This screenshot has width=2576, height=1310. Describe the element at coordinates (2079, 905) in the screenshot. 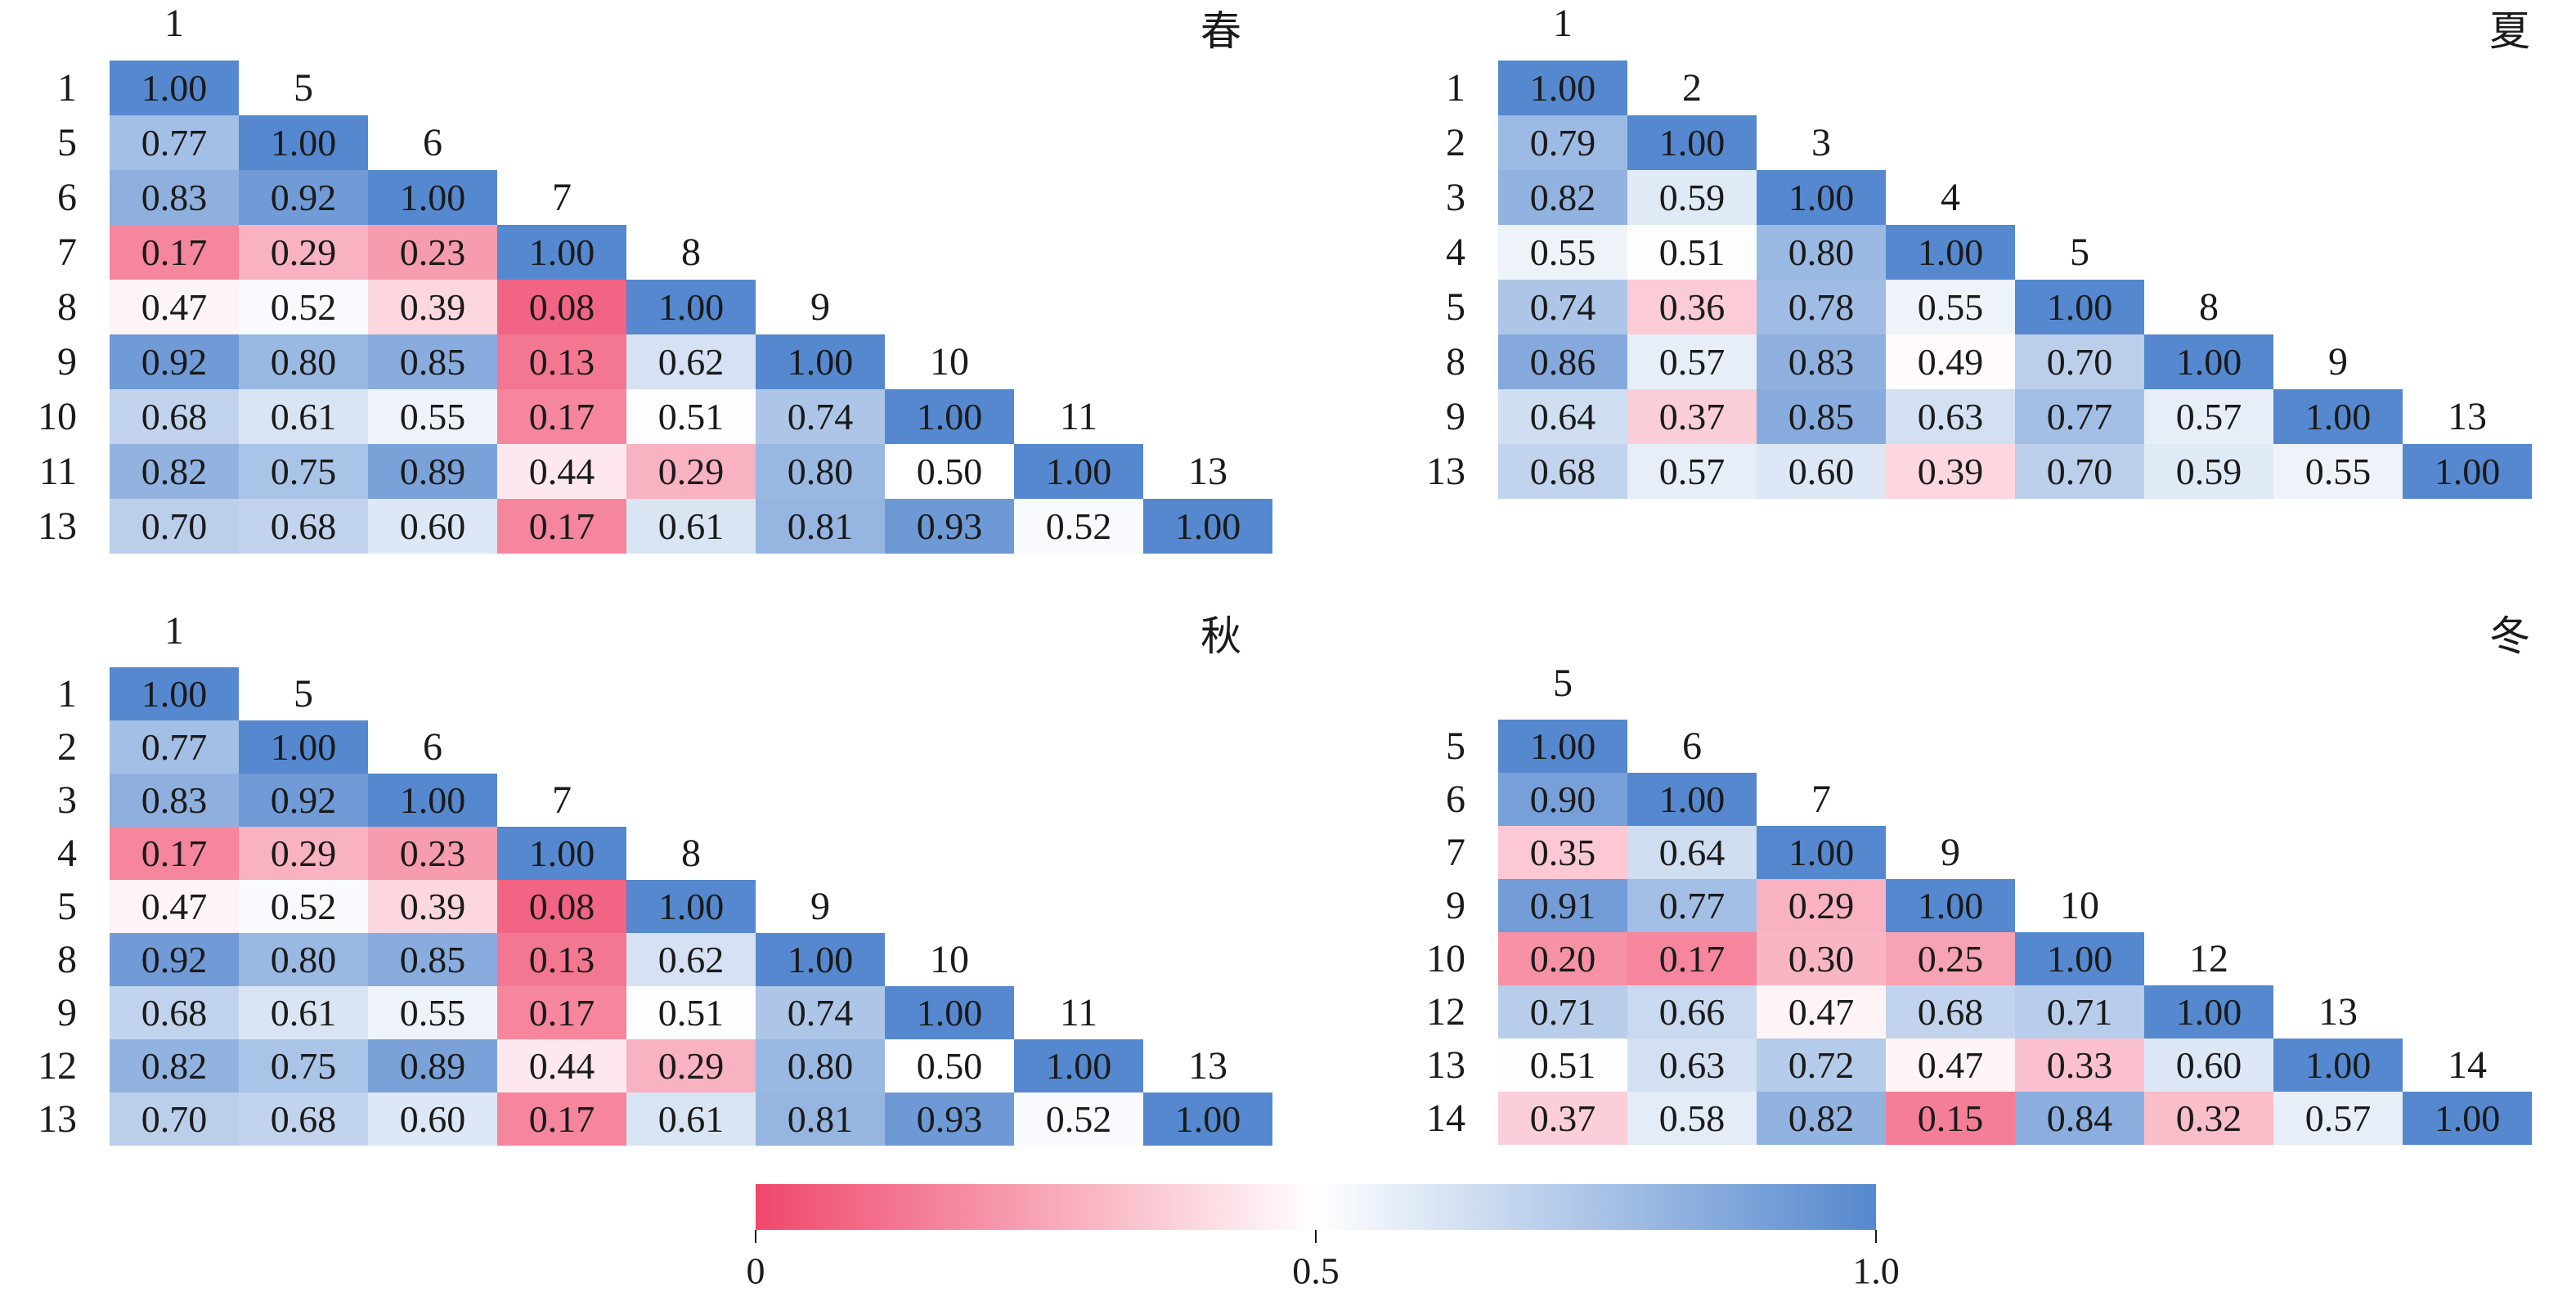

I see `column-label: 10` at that location.